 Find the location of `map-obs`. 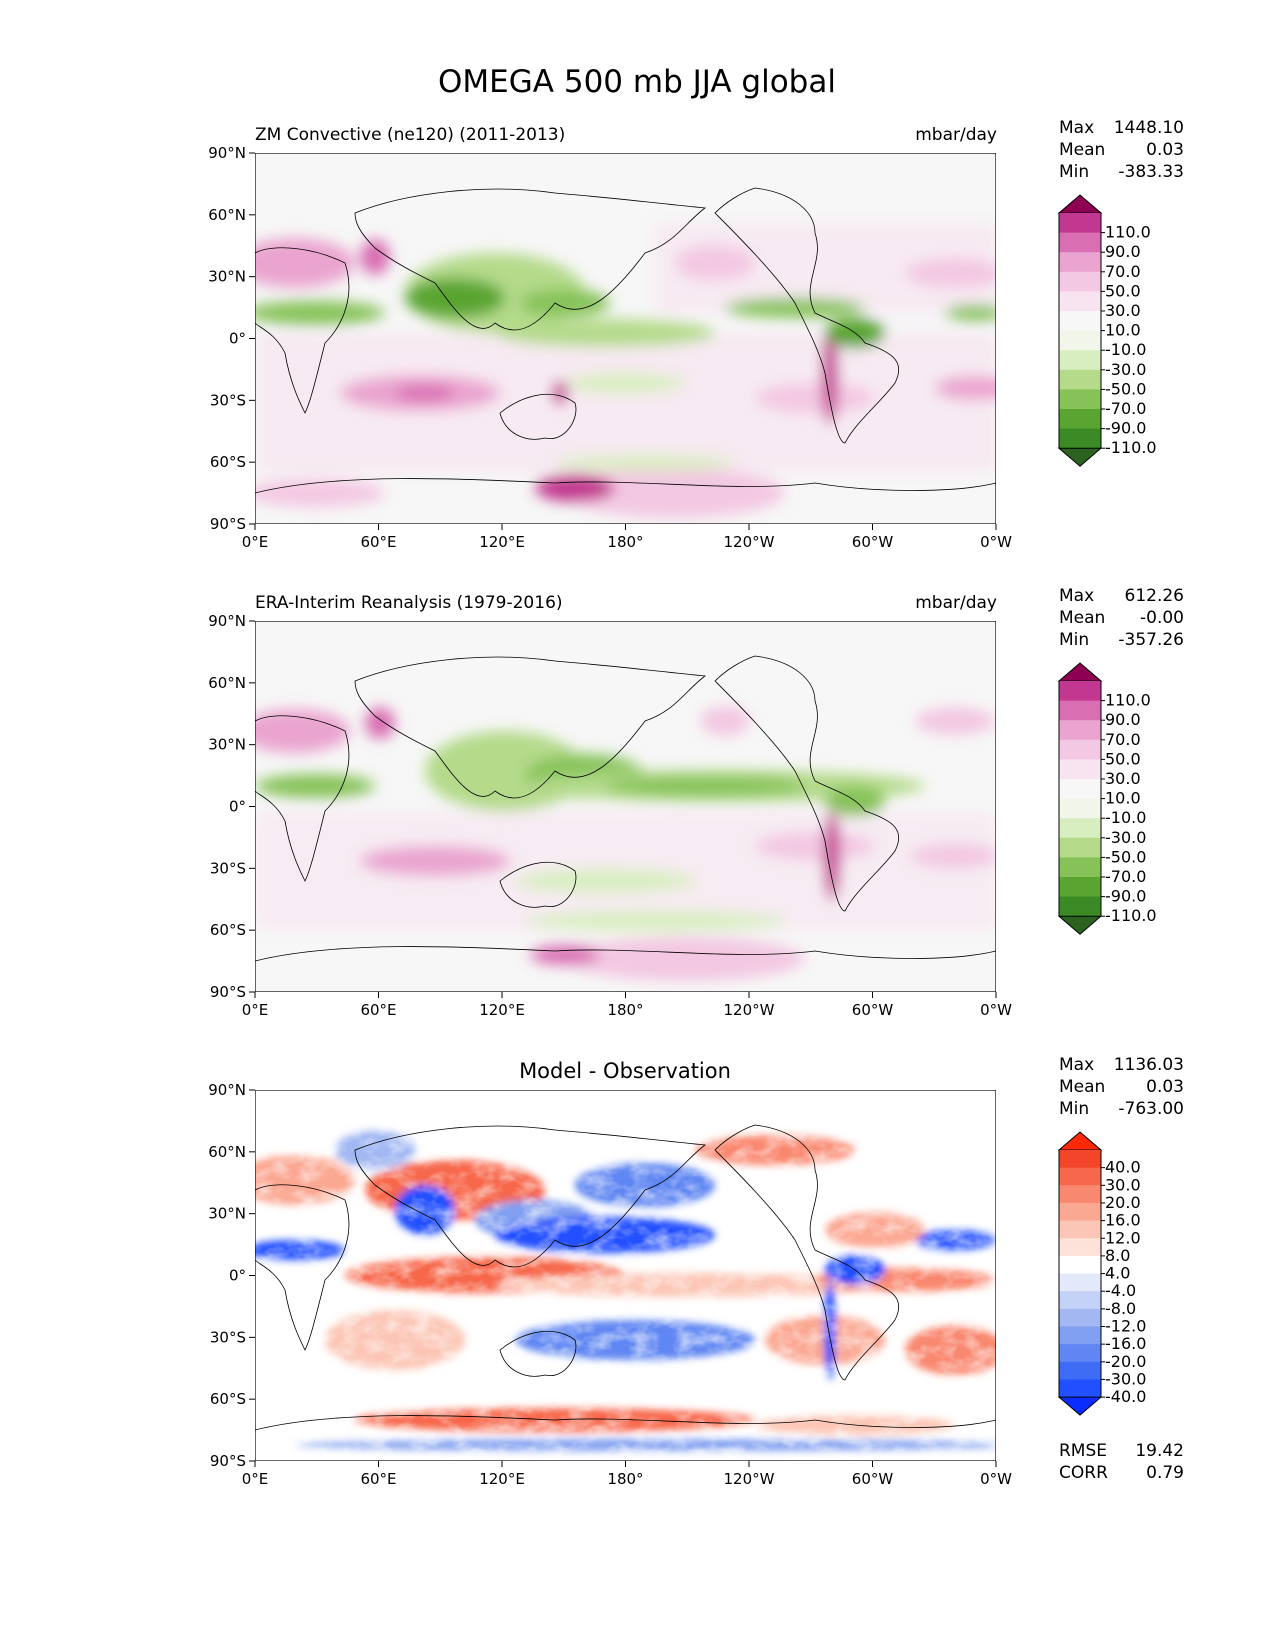

map-obs is located at coordinates (625, 806).